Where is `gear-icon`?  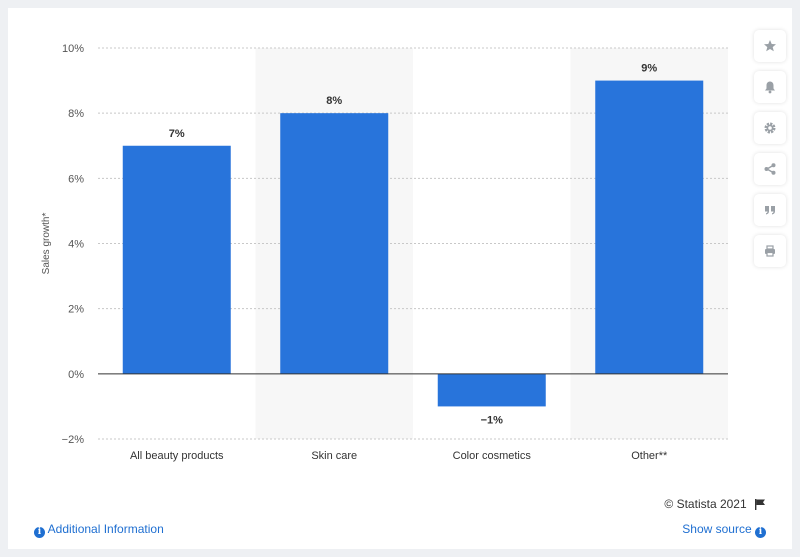
gear-icon is located at coordinates (770, 128).